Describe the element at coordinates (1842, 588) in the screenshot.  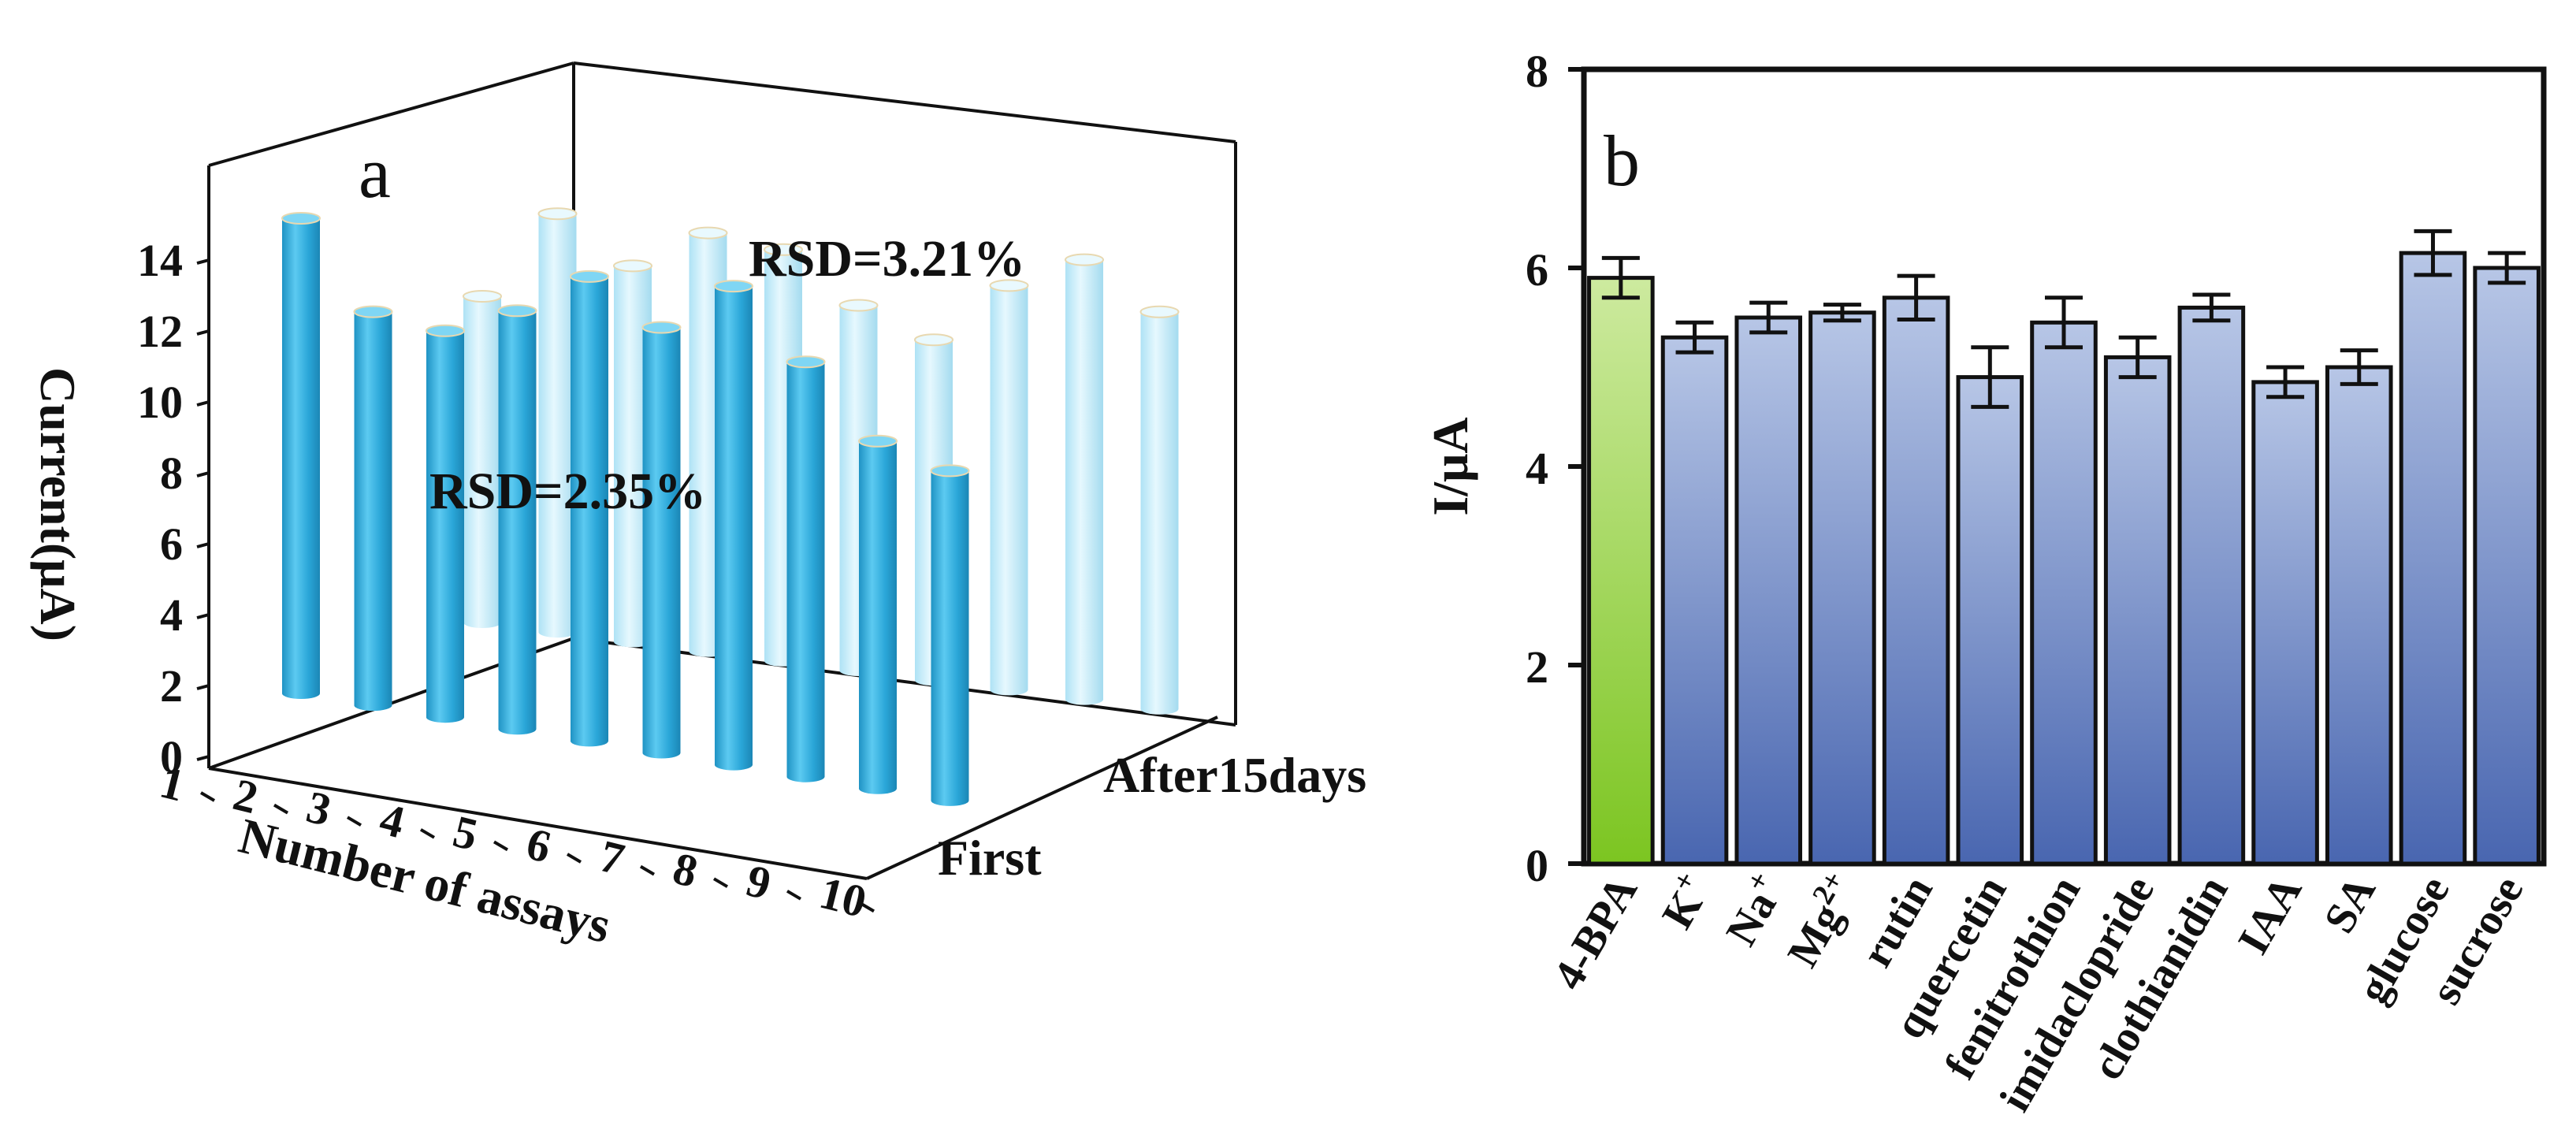
I see `bar-mg` at that location.